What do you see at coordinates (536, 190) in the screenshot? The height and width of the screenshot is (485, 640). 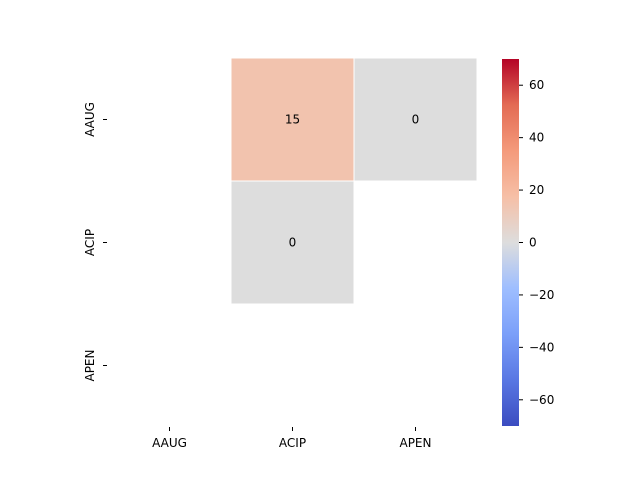 I see `colorbar-tick-label: 20` at bounding box center [536, 190].